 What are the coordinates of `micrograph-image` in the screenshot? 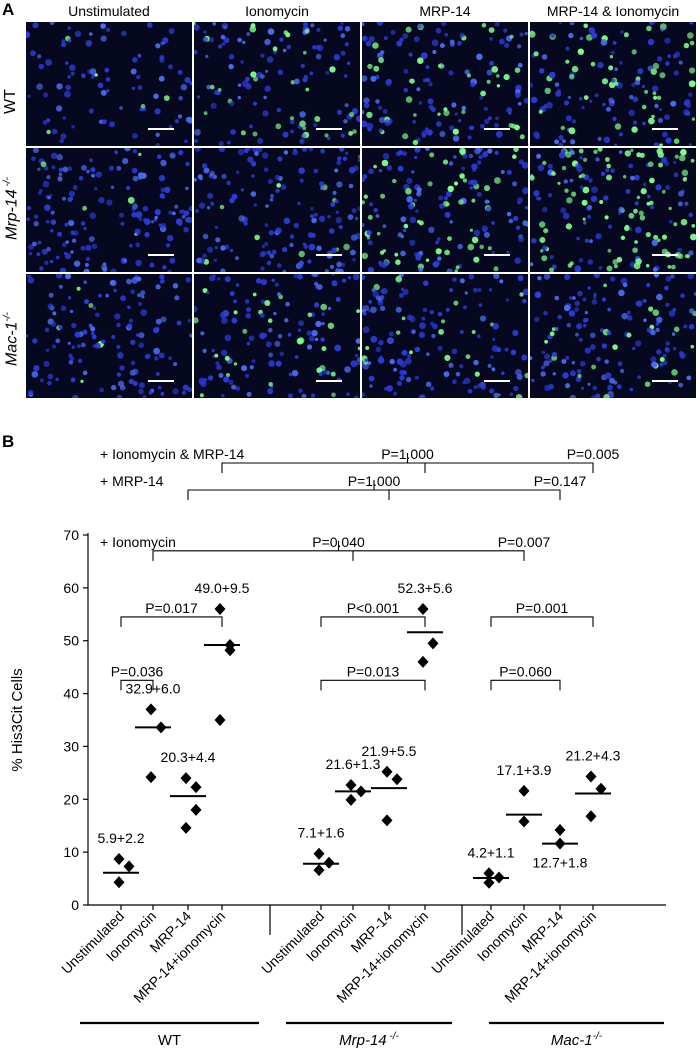 It's located at (109, 336).